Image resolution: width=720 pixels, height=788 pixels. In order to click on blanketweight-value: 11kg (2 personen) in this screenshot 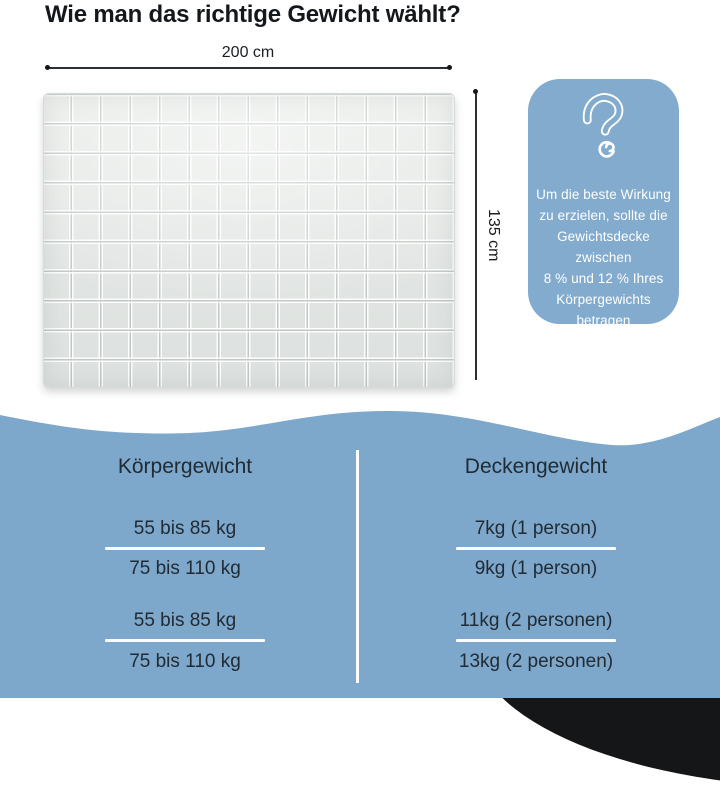, I will do `click(536, 620)`.